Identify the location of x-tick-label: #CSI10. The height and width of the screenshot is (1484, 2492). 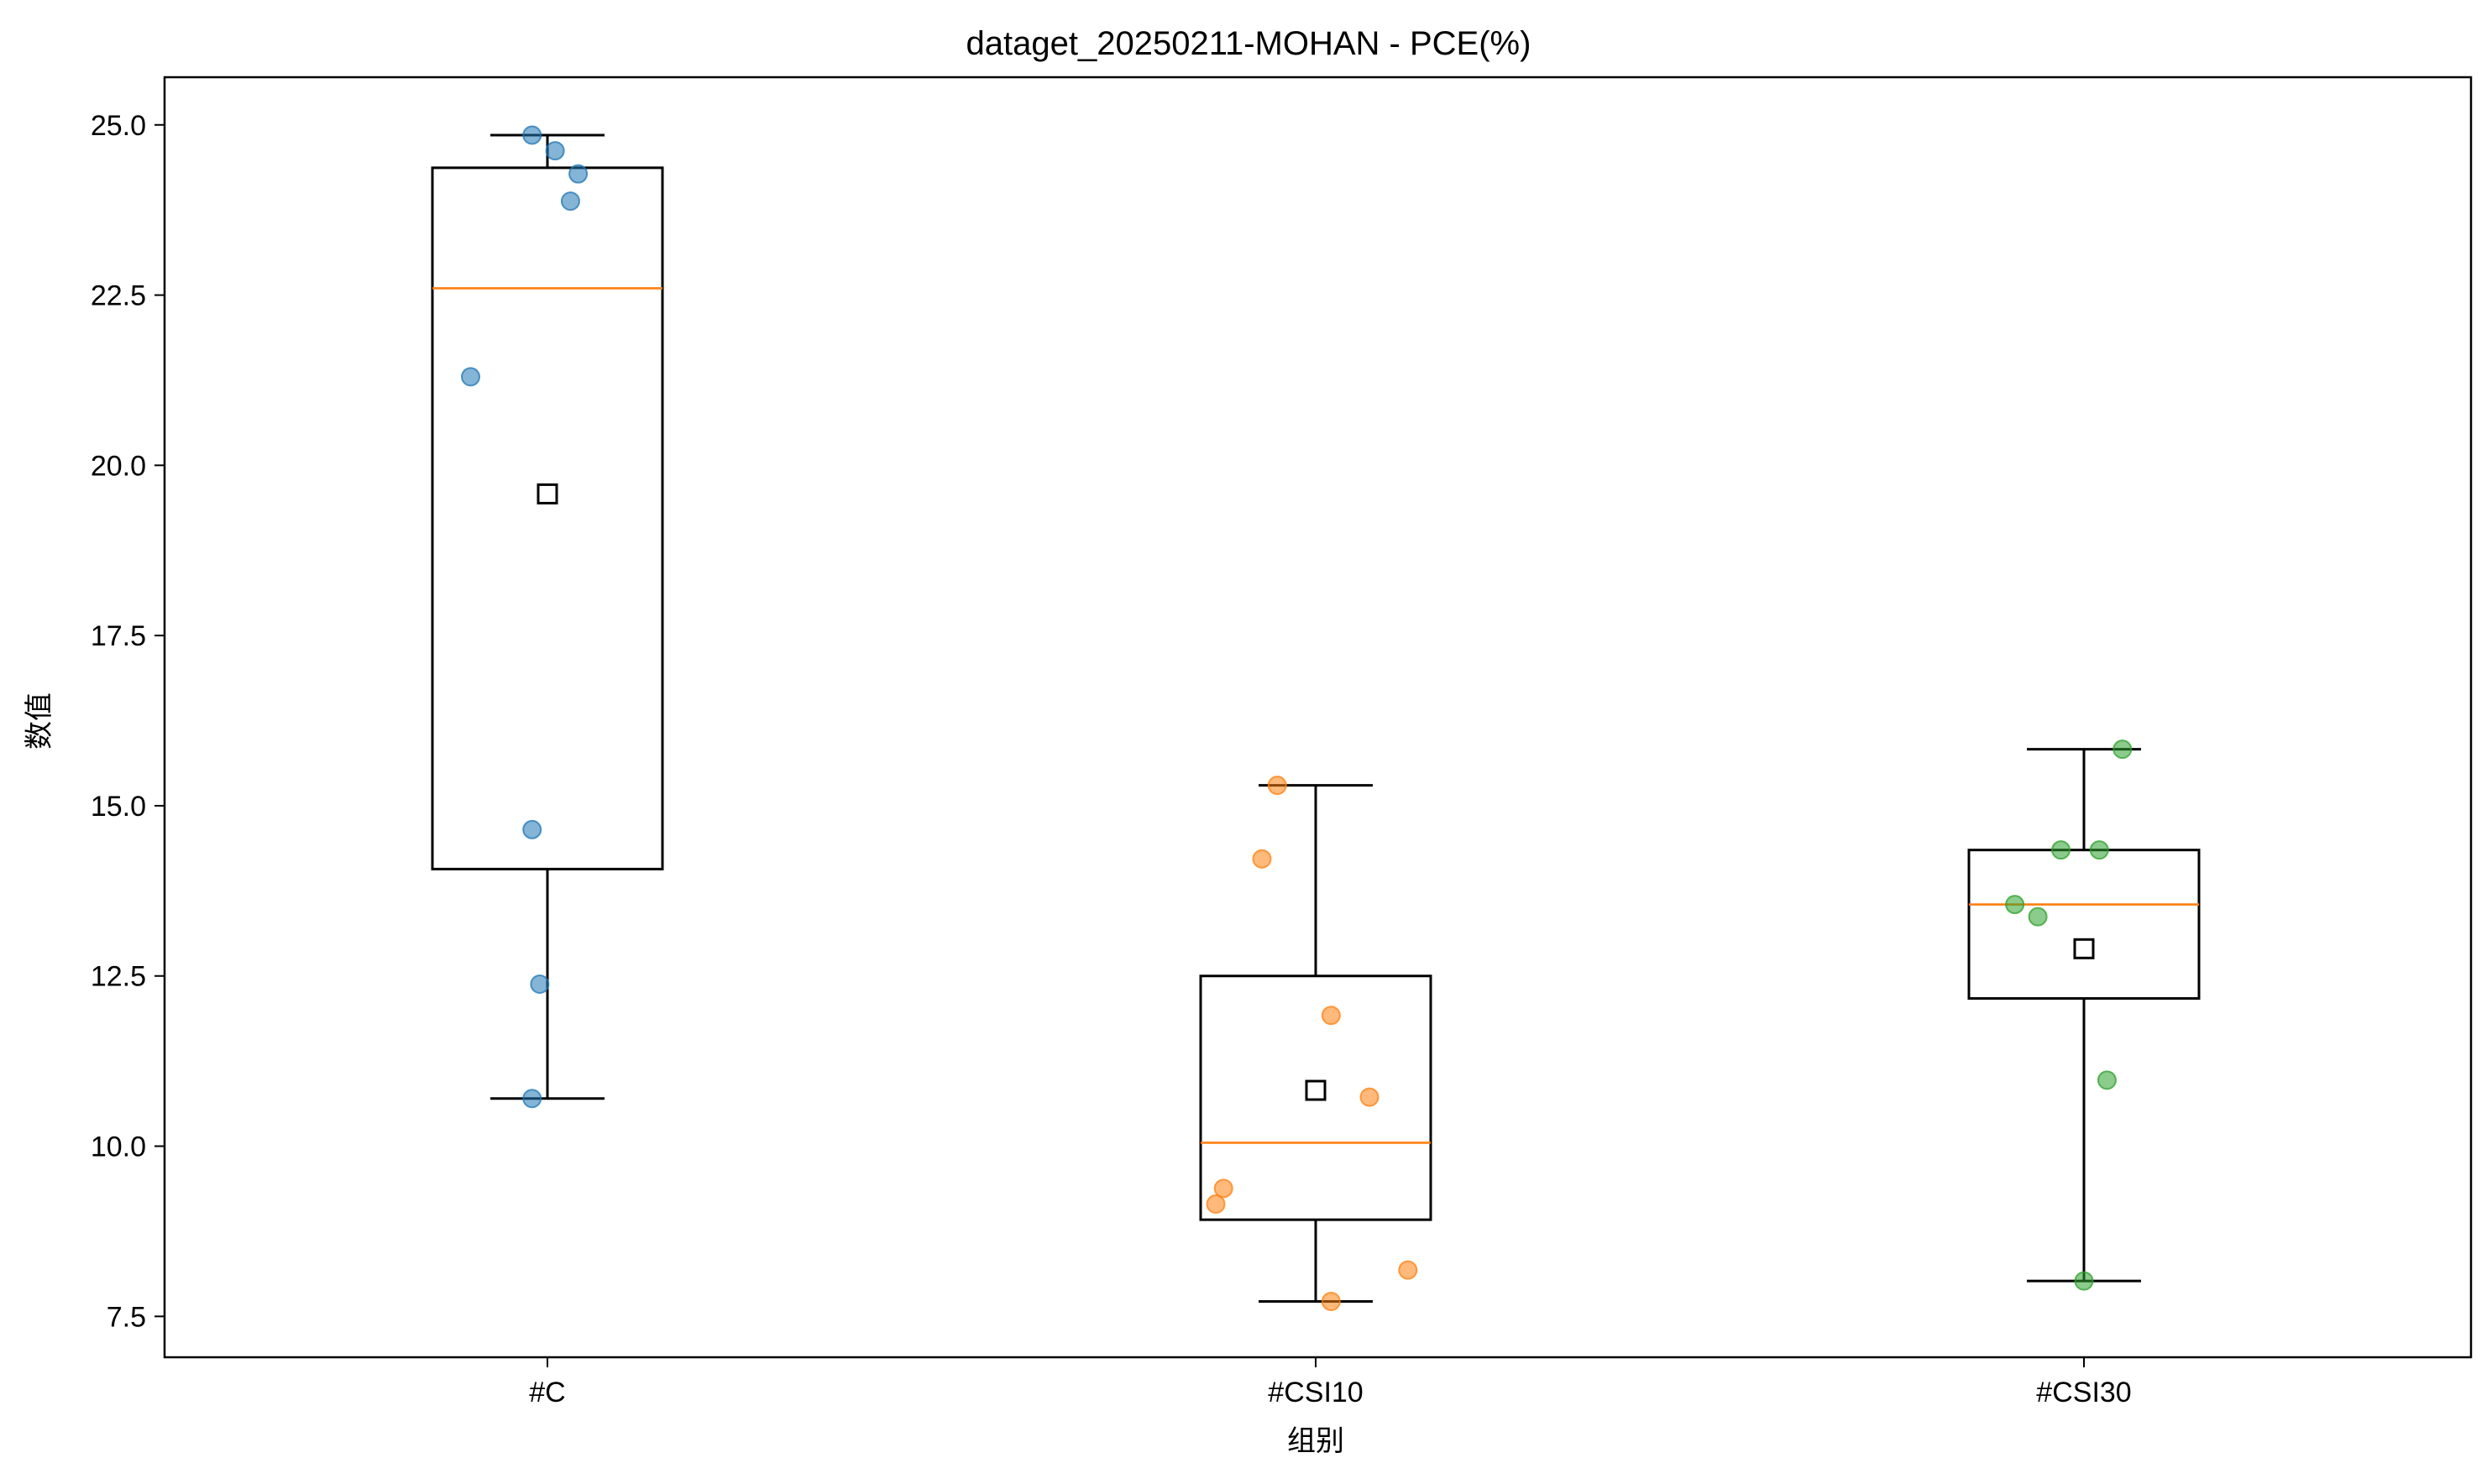
(1315, 1392).